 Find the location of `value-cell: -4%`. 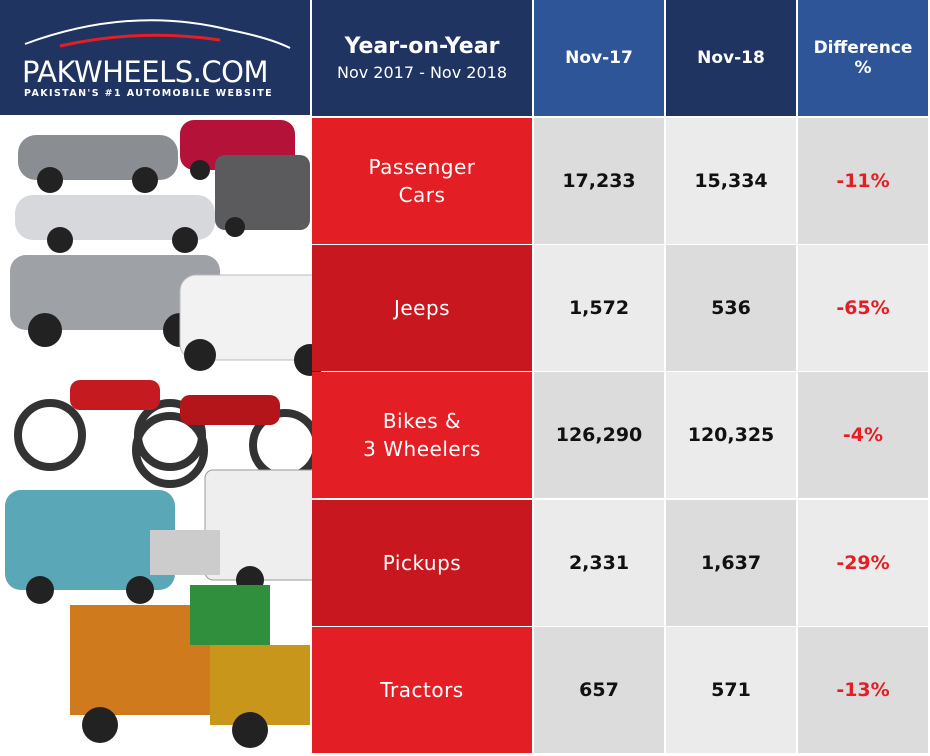

value-cell: -4% is located at coordinates (863, 435).